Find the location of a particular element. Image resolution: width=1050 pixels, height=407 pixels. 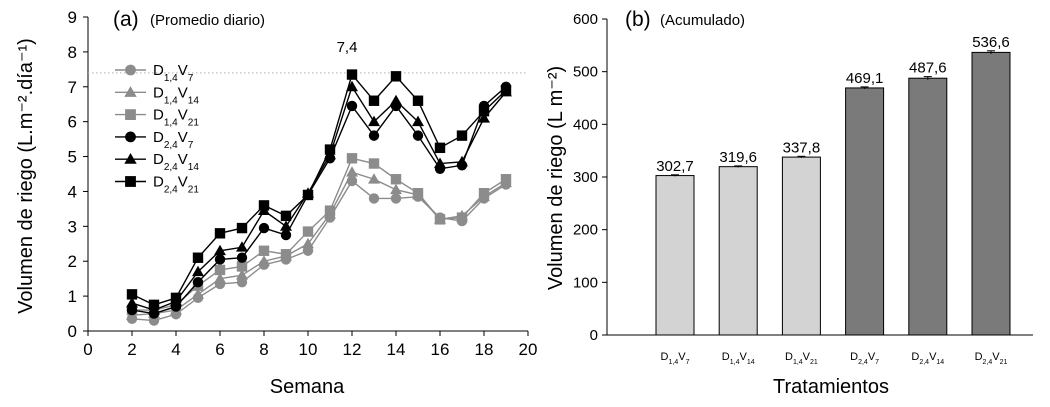

a-x-tick-label: 6 is located at coordinates (219, 349).